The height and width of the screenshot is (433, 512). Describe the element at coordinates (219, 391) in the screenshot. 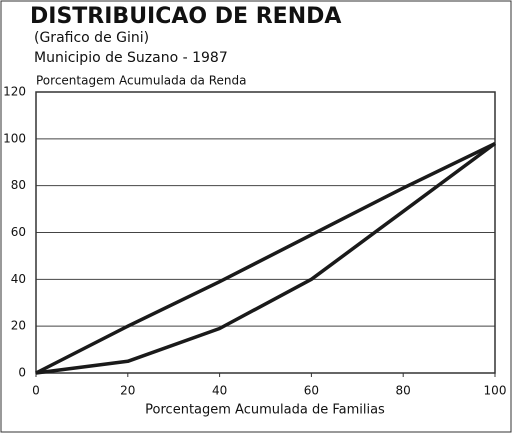

I see `x-tick-label: 40` at that location.